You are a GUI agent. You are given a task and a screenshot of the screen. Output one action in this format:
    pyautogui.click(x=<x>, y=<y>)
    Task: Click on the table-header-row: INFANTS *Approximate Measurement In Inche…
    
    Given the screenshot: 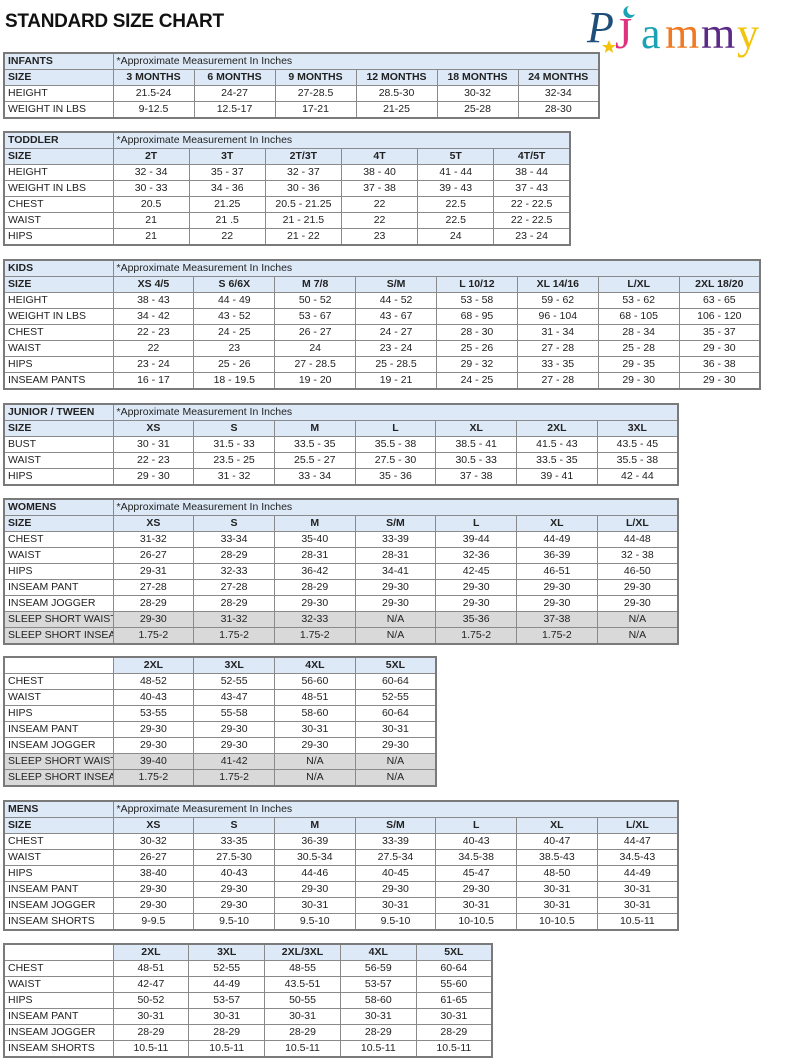 What is the action you would take?
    pyautogui.click(x=301, y=61)
    